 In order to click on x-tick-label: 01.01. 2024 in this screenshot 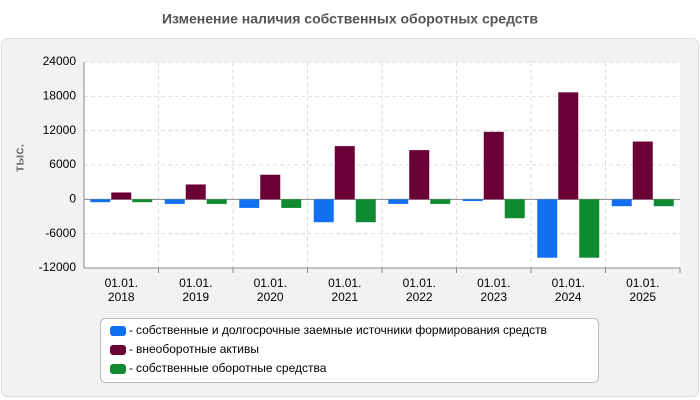, I will do `click(568, 290)`.